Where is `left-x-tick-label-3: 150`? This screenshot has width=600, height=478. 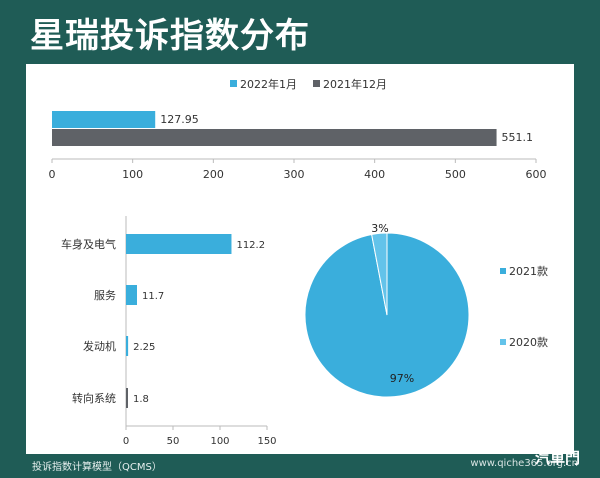 left-x-tick-label-3: 150 is located at coordinates (266, 441).